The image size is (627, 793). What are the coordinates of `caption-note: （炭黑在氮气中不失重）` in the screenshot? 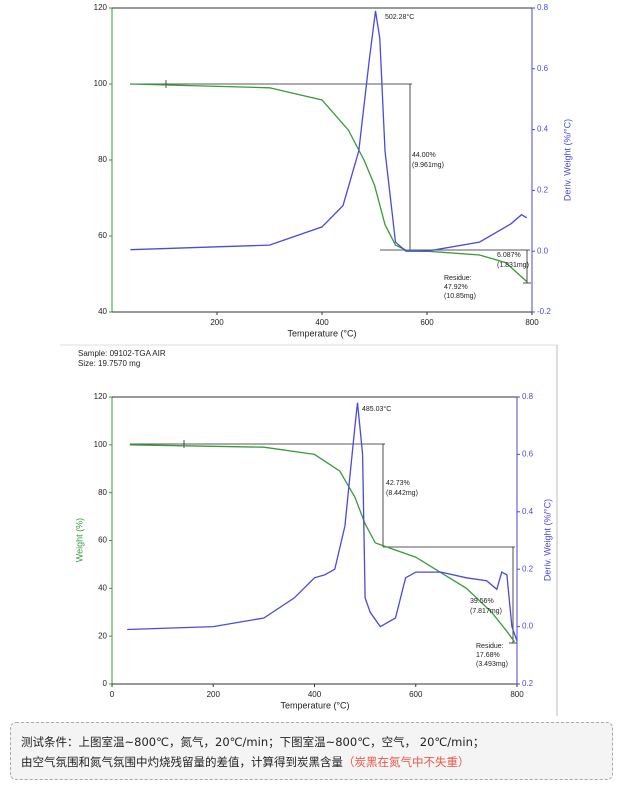 It's located at (406, 762).